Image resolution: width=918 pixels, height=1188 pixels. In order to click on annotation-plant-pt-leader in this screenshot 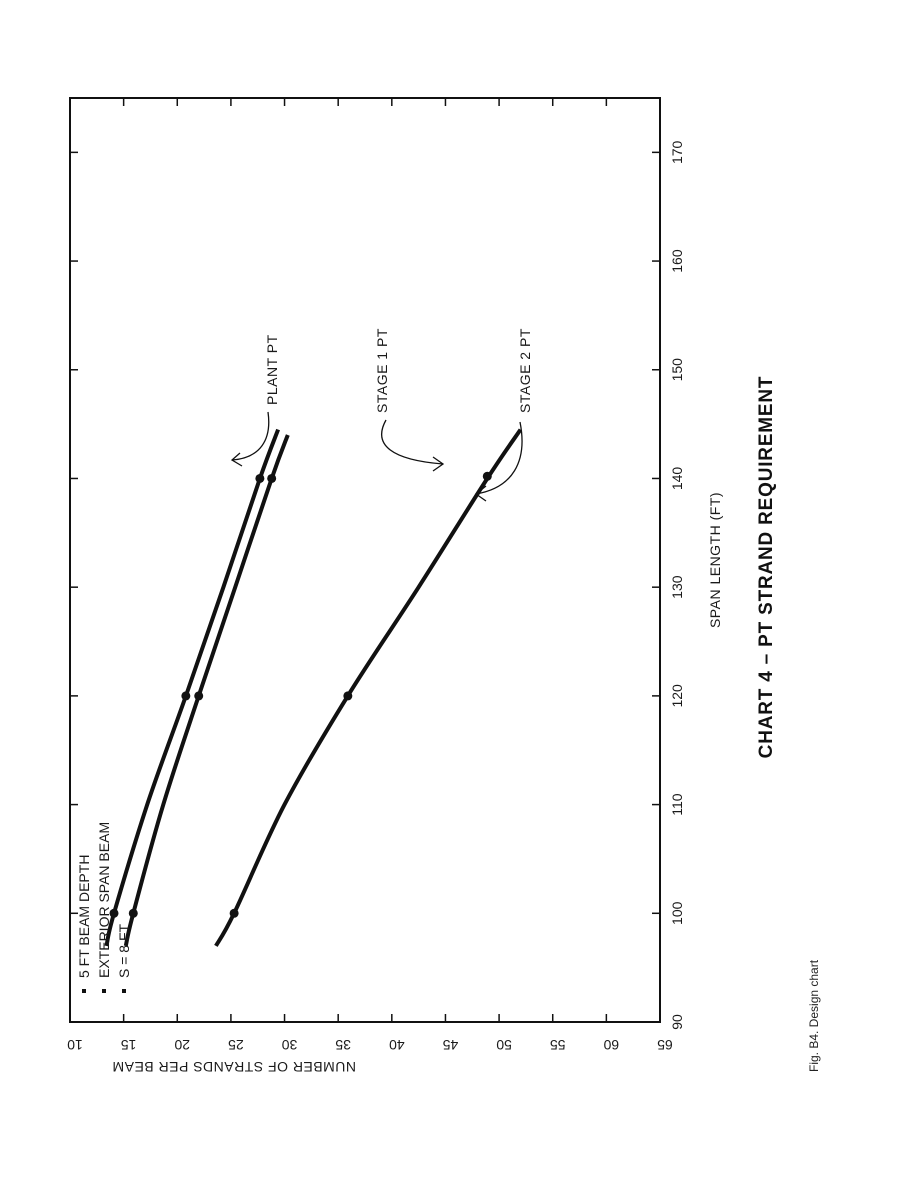, I will do `click(250, 436)`.